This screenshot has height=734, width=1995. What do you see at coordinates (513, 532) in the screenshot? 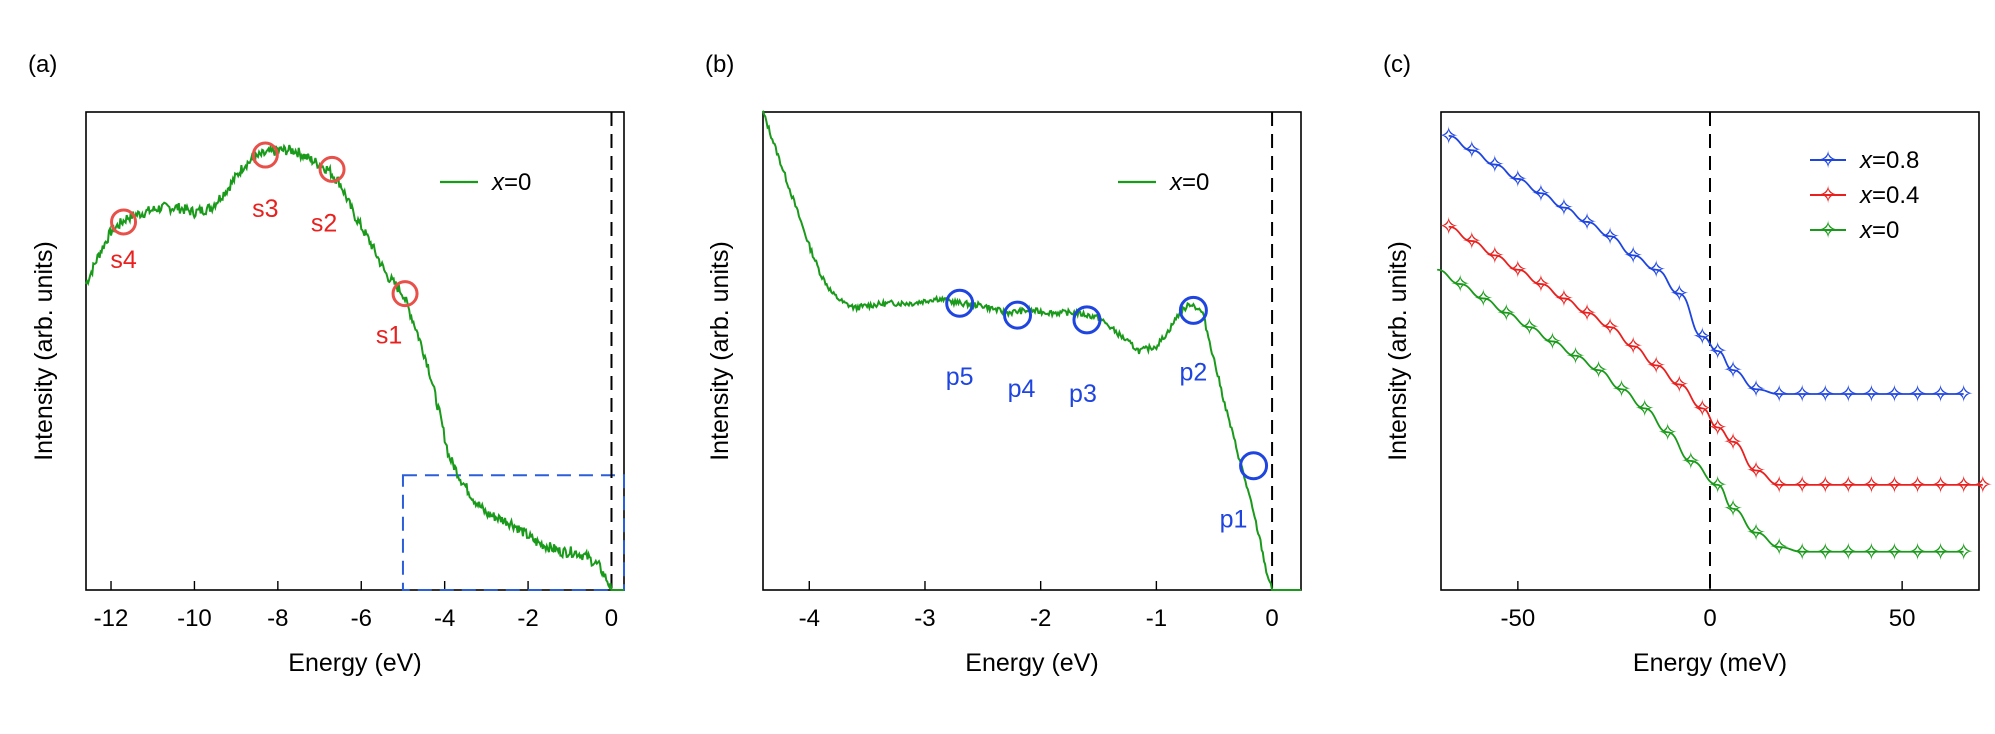
I see `panel-a-highlight-box` at bounding box center [513, 532].